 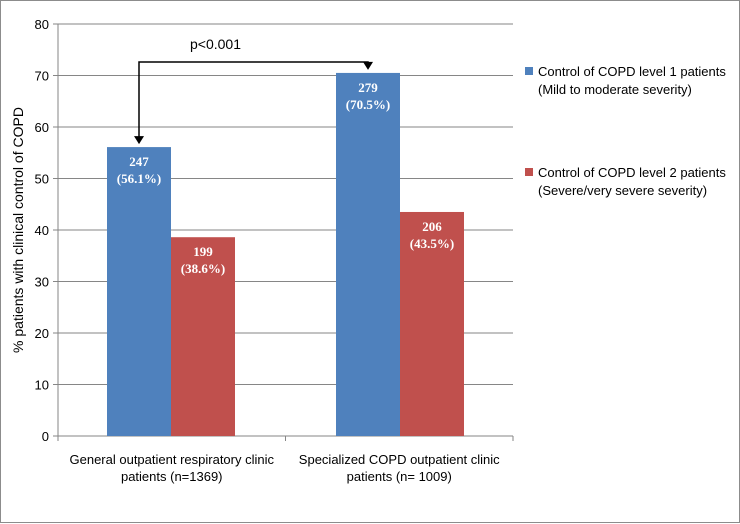 What do you see at coordinates (253, 90) in the screenshot?
I see `significance-annotation: p<0.001` at bounding box center [253, 90].